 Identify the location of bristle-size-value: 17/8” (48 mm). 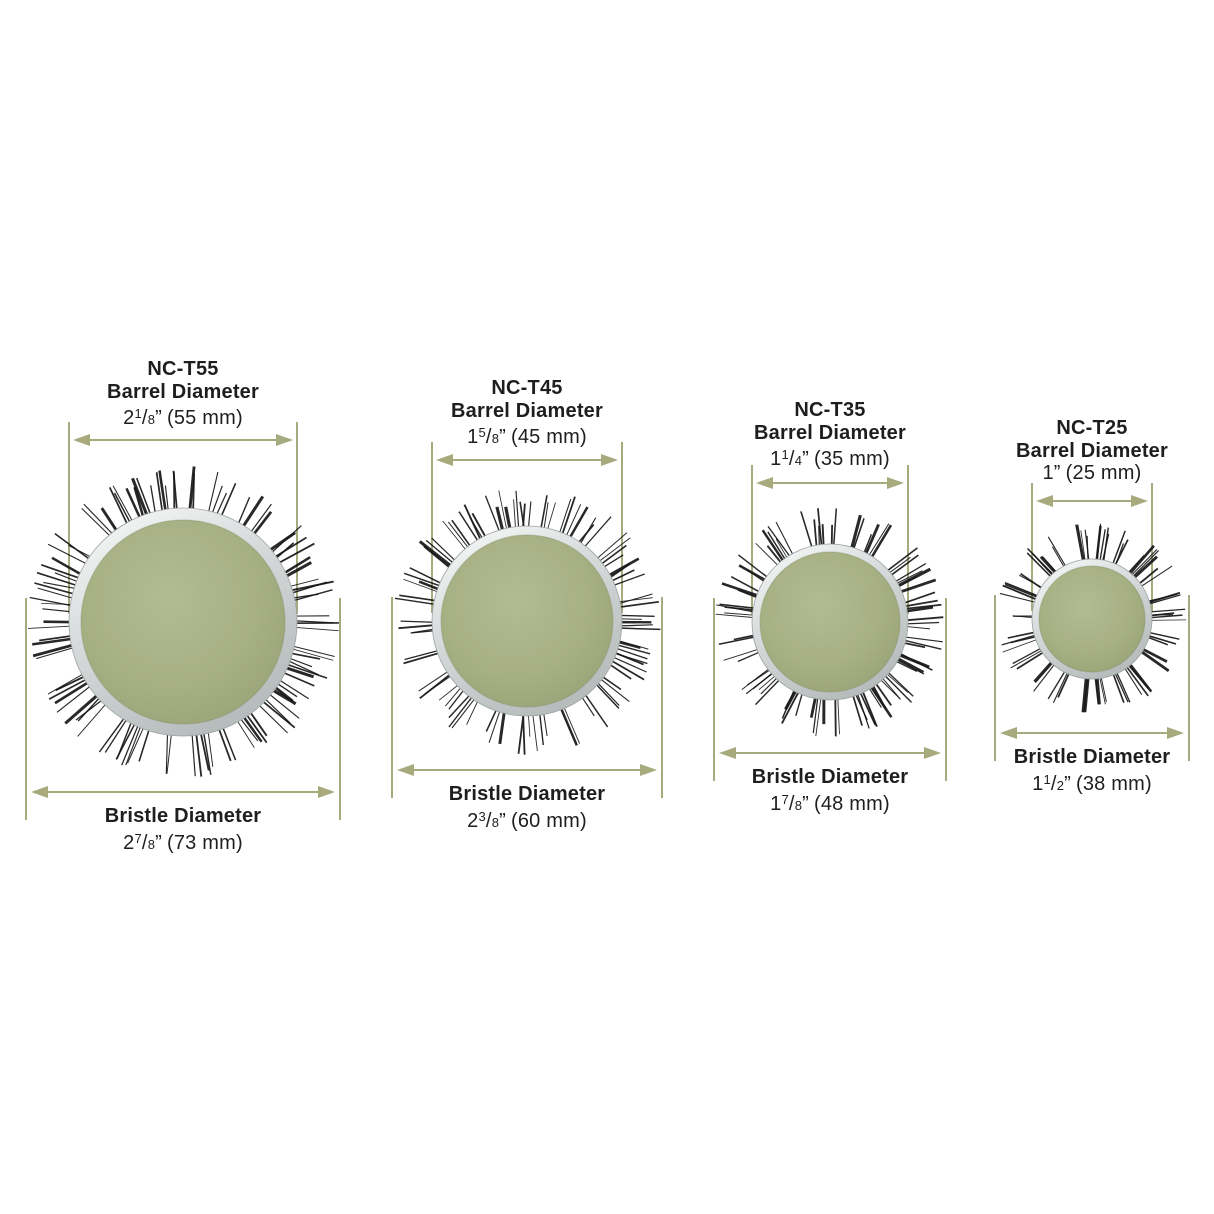
(830, 803).